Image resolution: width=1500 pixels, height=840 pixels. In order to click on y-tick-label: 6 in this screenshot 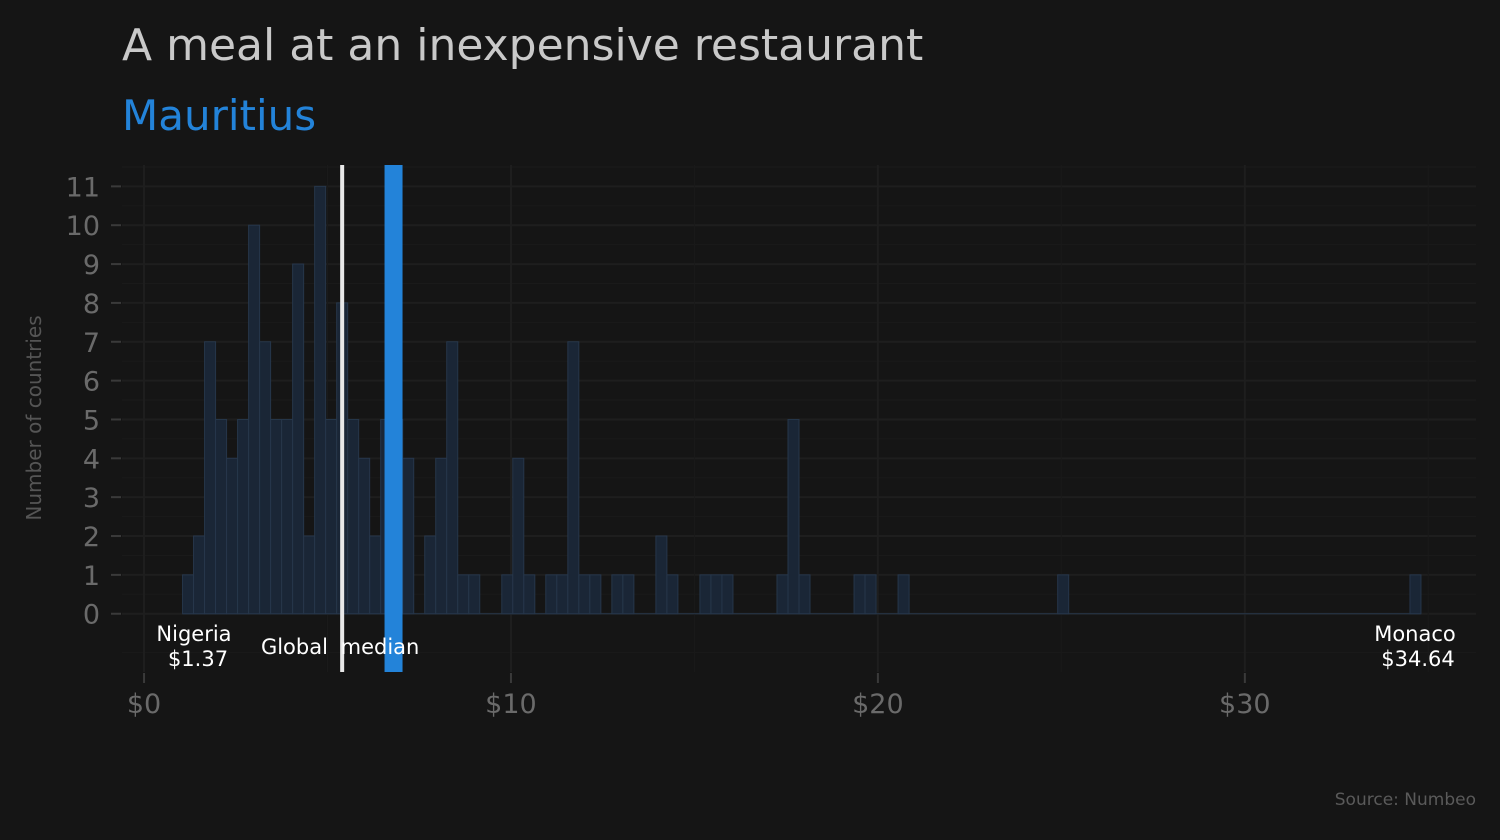, I will do `click(91, 382)`.